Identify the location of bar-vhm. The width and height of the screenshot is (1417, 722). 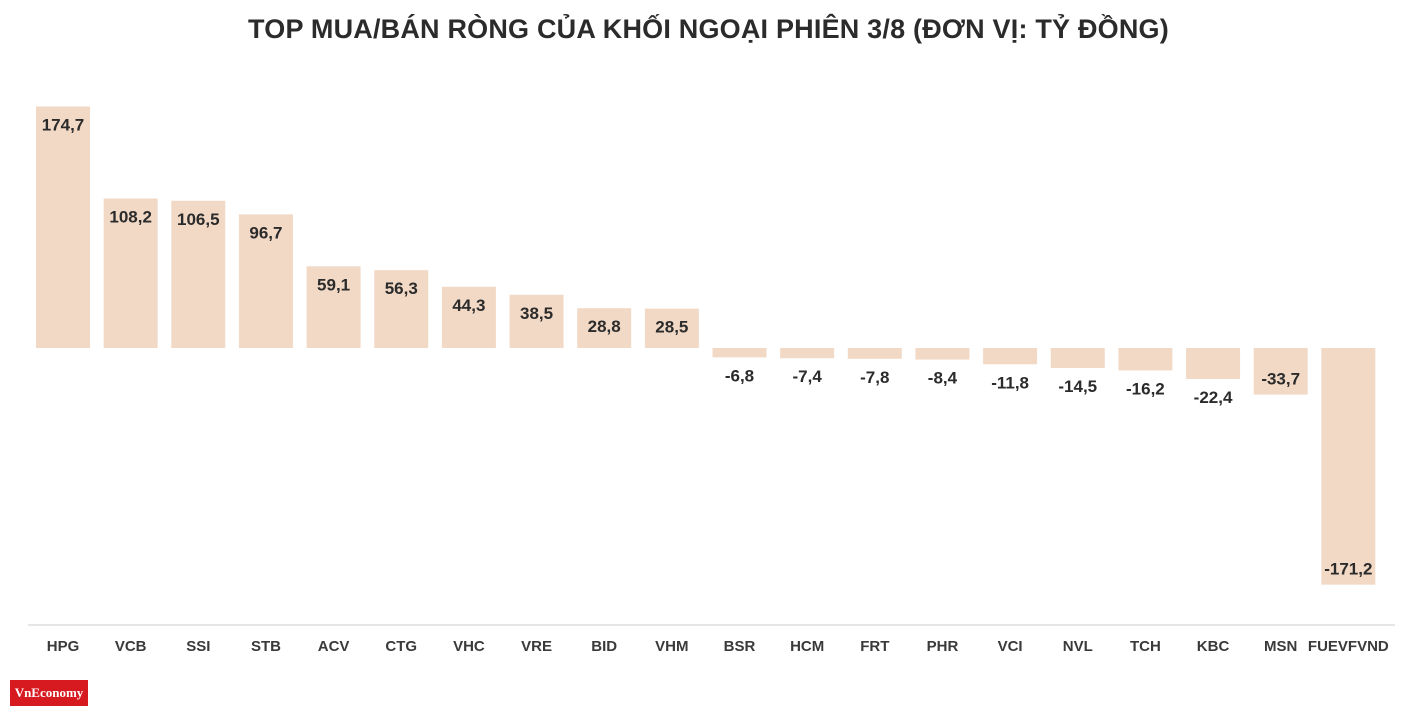
(671, 328).